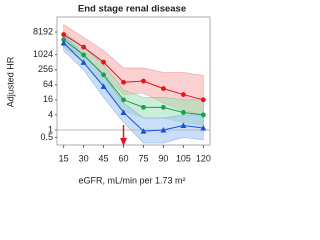 This screenshot has width=320, height=240. Describe the element at coordinates (124, 142) in the screenshot. I see `marker-arrow-head` at that location.